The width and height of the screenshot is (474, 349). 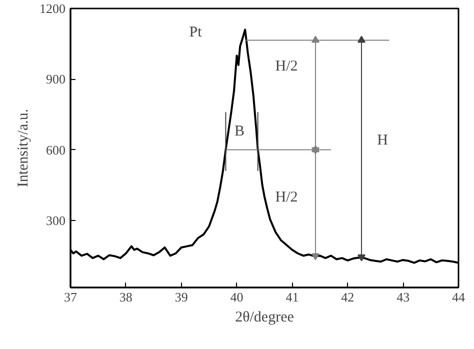 What do you see at coordinates (71, 297) in the screenshot?
I see `x-tick-label: 37` at bounding box center [71, 297].